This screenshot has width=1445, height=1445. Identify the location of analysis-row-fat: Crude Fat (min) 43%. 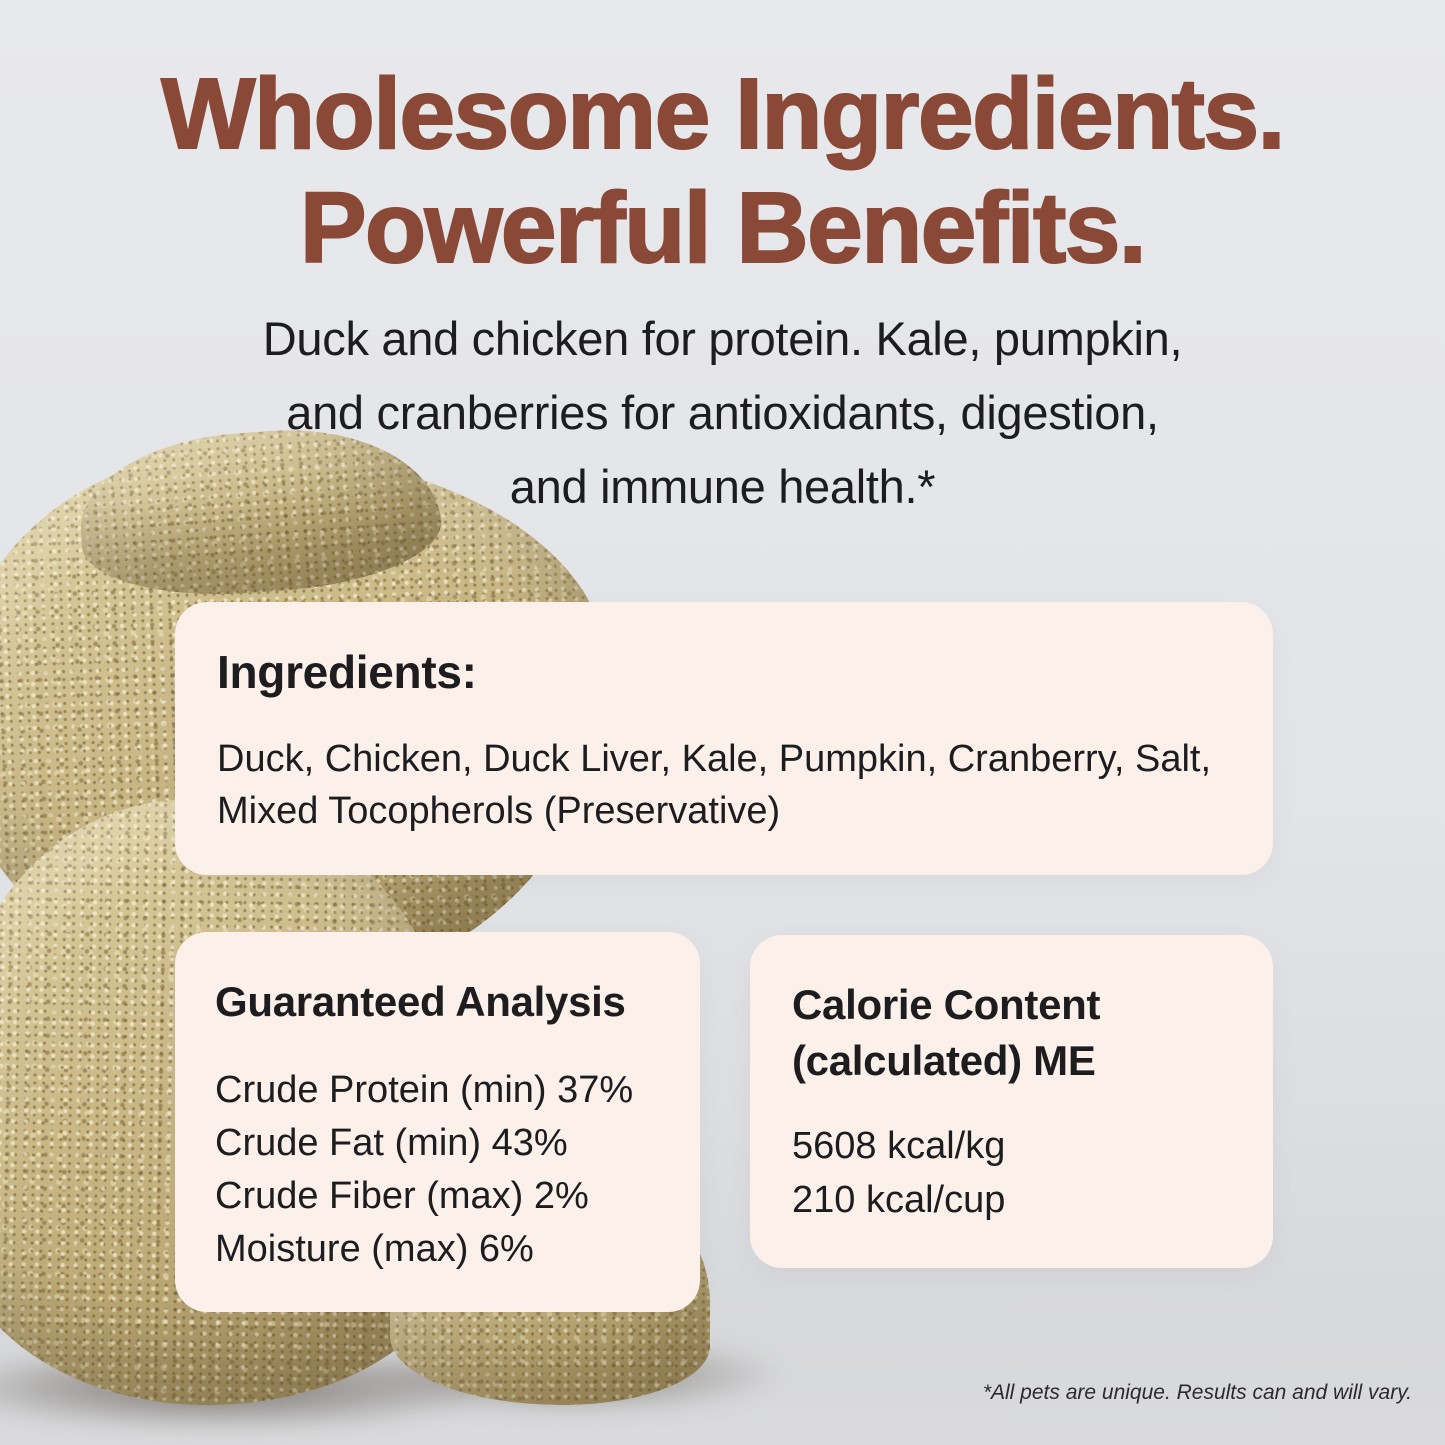
(391, 1143).